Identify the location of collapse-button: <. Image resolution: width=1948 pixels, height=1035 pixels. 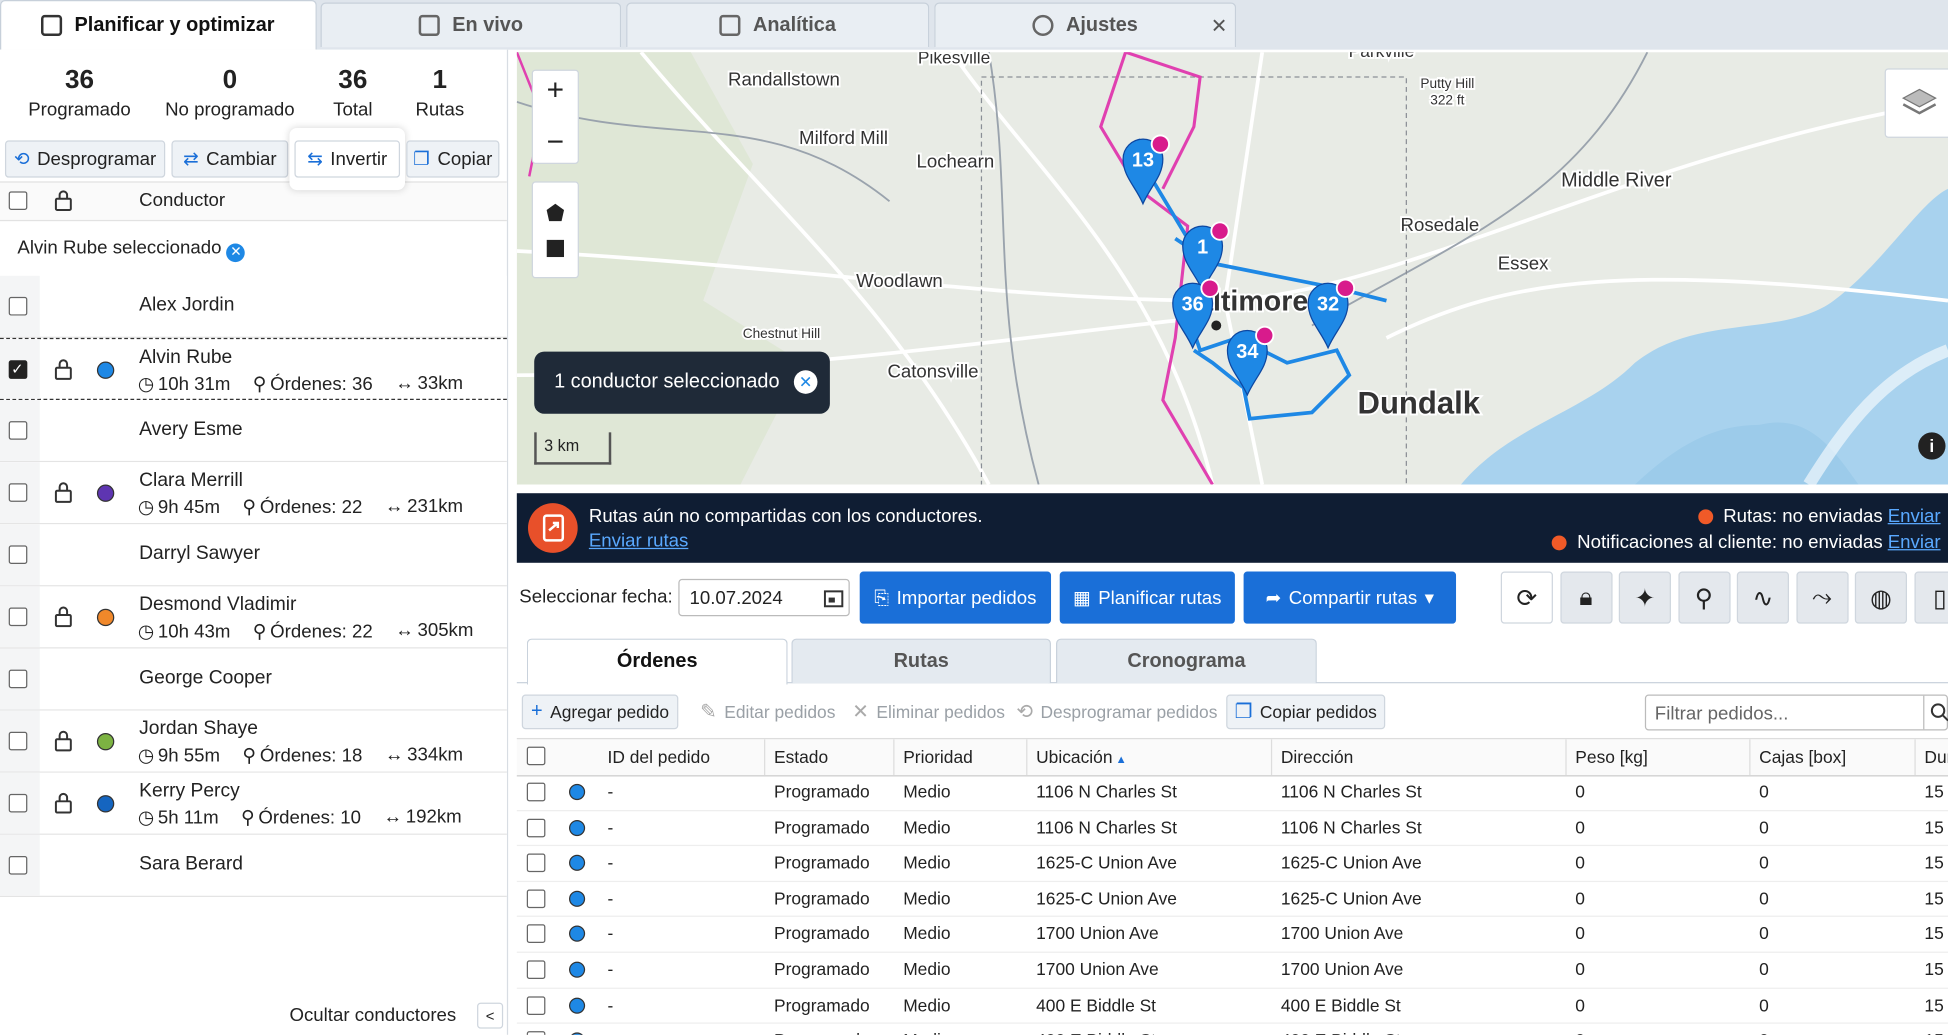
(490, 1015).